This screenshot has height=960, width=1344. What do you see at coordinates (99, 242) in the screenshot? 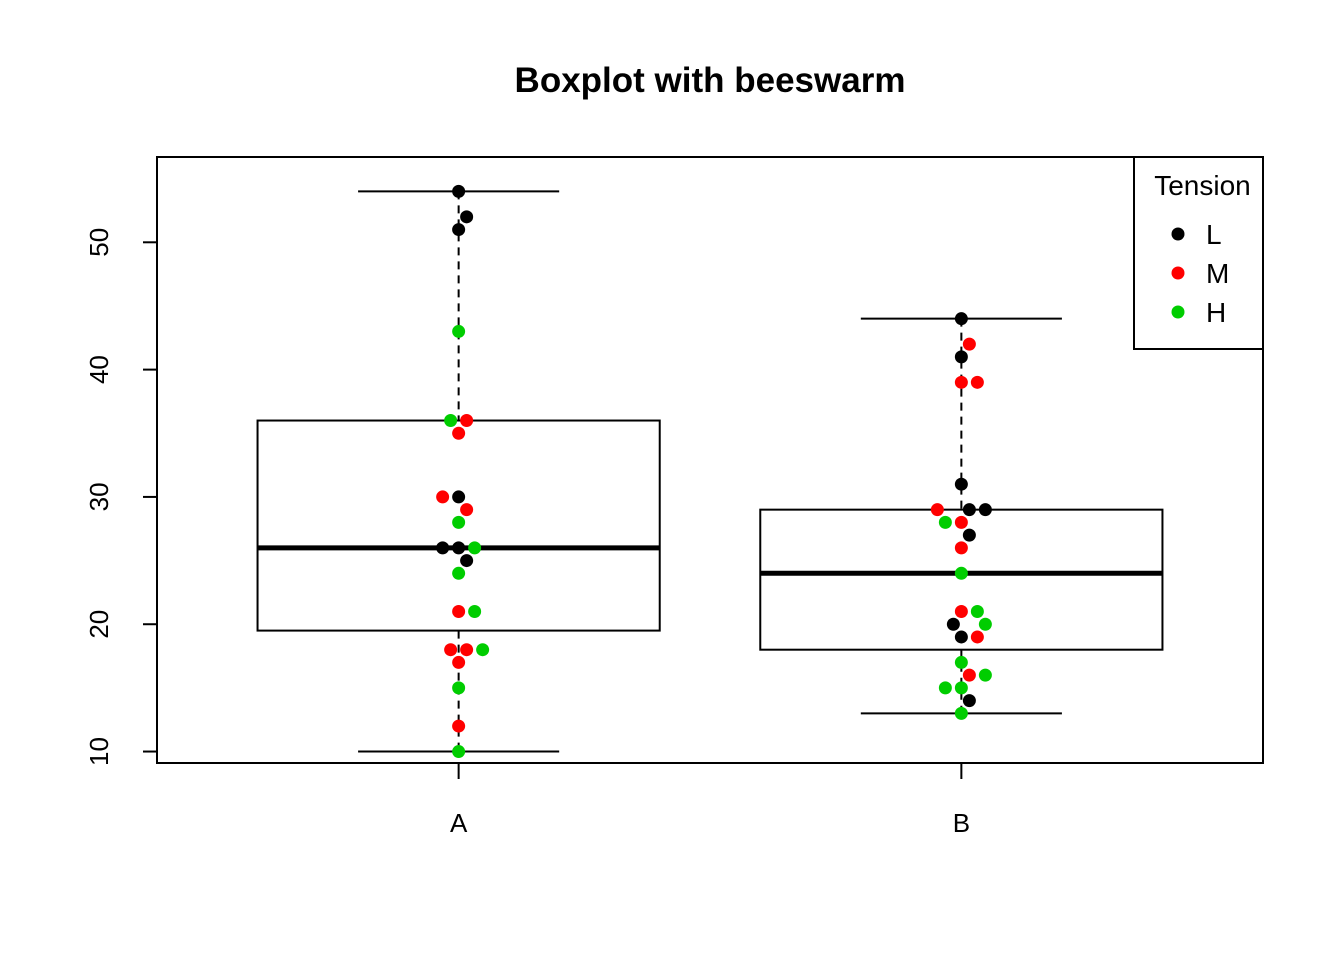
I see `y-tick-label: 50` at bounding box center [99, 242].